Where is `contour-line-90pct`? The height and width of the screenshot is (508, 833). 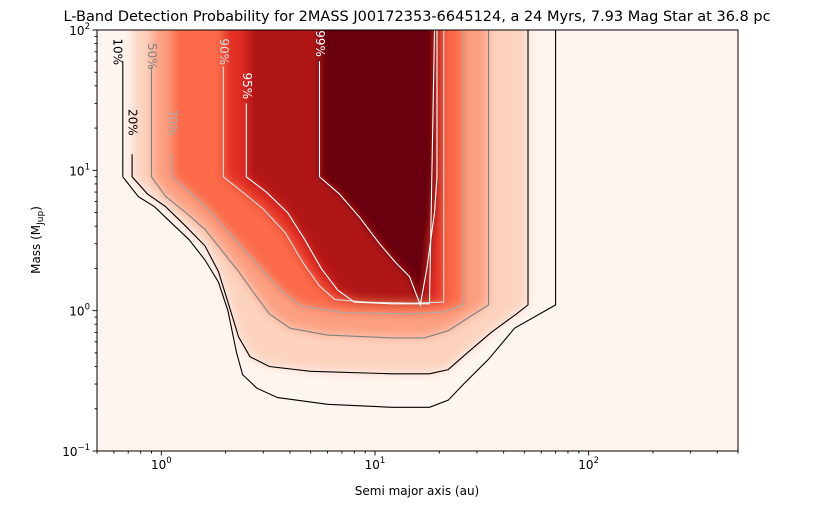 contour-line-90pct is located at coordinates (333, 167).